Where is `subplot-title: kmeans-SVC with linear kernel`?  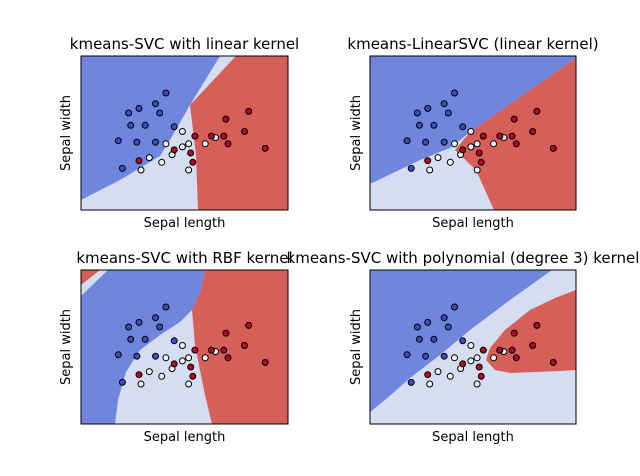 subplot-title: kmeans-SVC with linear kernel is located at coordinates (184, 44).